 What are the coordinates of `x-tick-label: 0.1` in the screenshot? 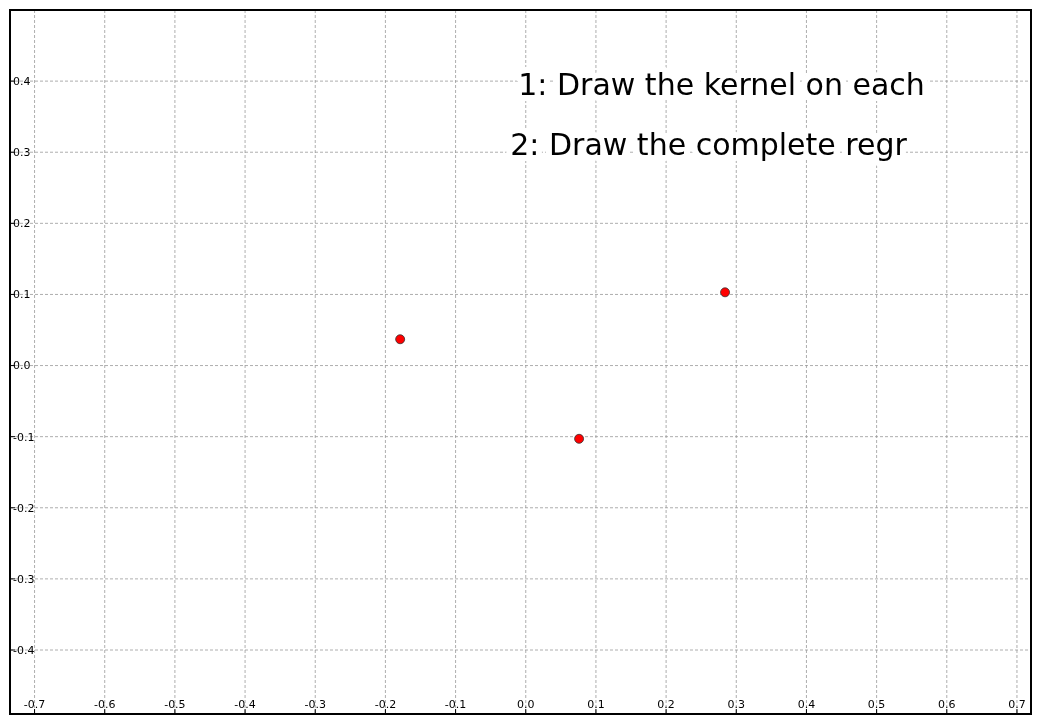 It's located at (596, 704).